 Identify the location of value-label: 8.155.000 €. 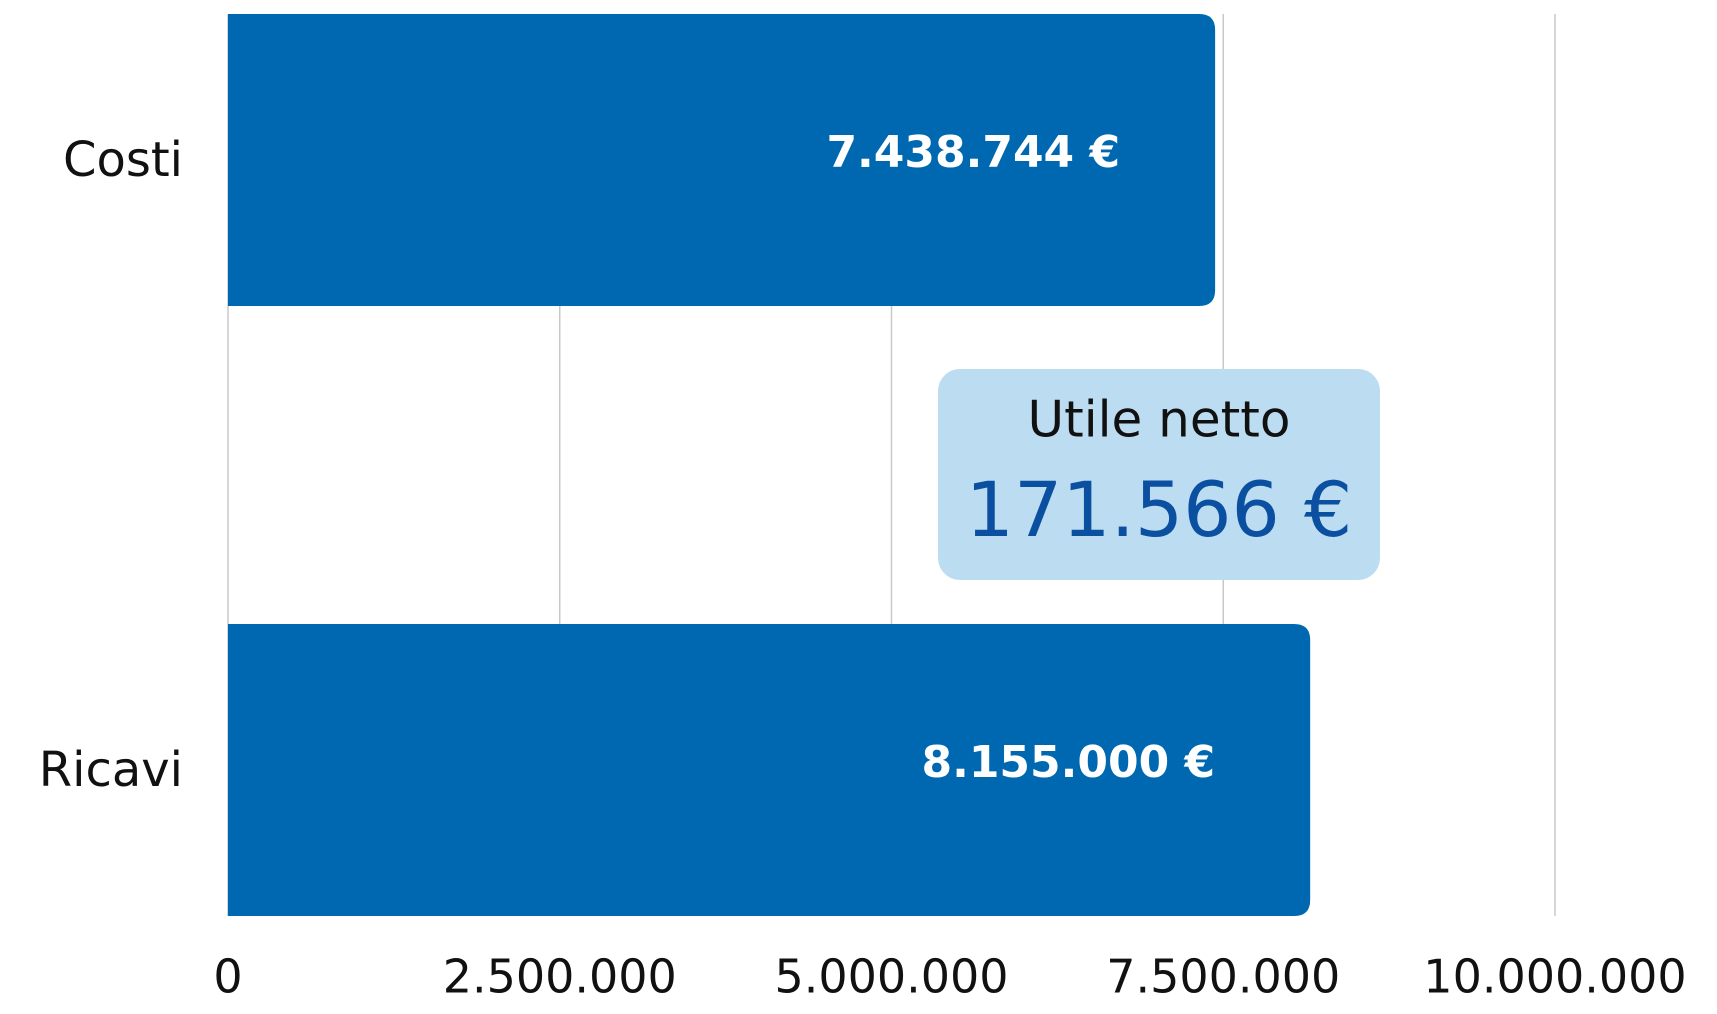
(1068, 762).